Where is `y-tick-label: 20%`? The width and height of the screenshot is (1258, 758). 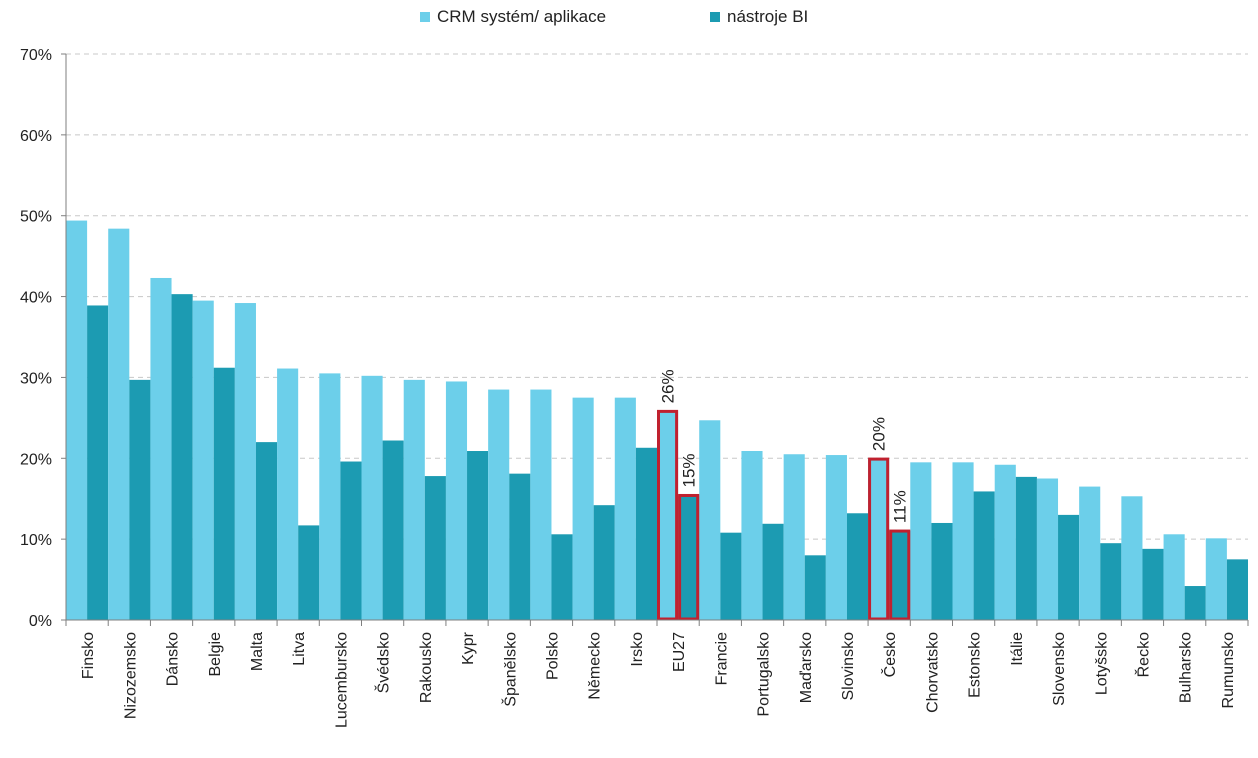
y-tick-label: 20% is located at coordinates (36, 459).